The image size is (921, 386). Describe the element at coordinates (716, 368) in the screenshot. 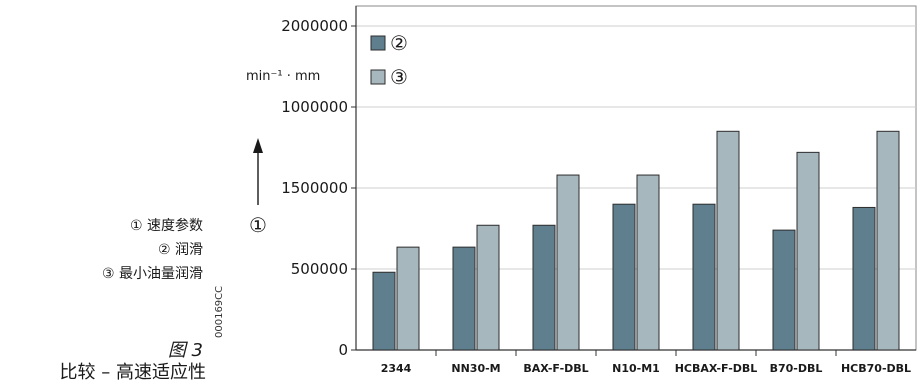

I see `x-tick-label: HCBAX-F-DBL` at that location.